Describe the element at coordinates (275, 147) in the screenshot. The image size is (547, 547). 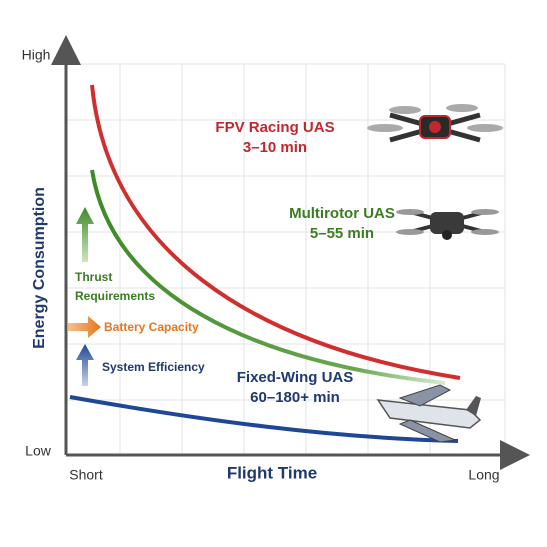
I see `curve-duration: 3–10 min` at that location.